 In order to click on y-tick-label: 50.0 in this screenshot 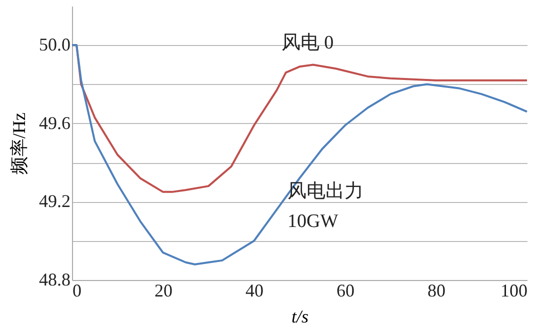, I will do `click(54, 44)`.